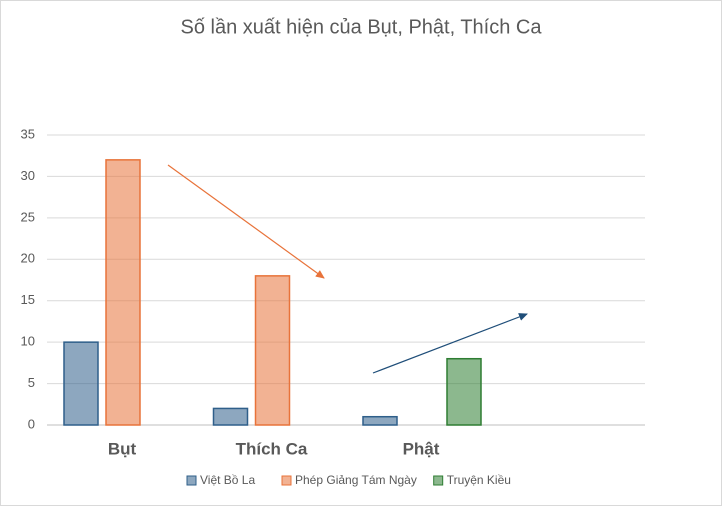 The image size is (722, 506). Describe the element at coordinates (227, 480) in the screenshot. I see `legend-label: Việt Bồ La` at that location.